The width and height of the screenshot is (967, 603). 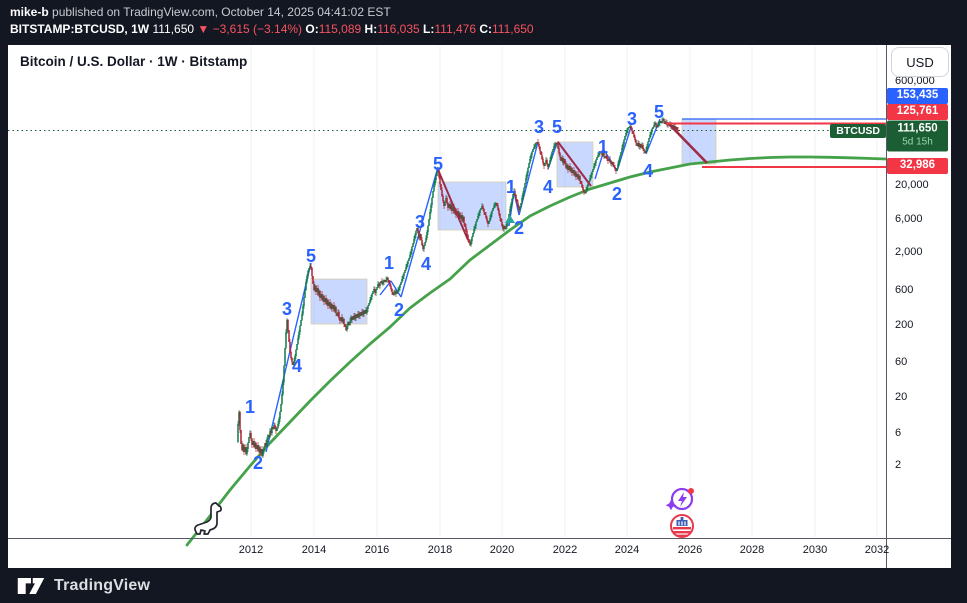 I want to click on tradingview-logo-icon, so click(x=31, y=586).